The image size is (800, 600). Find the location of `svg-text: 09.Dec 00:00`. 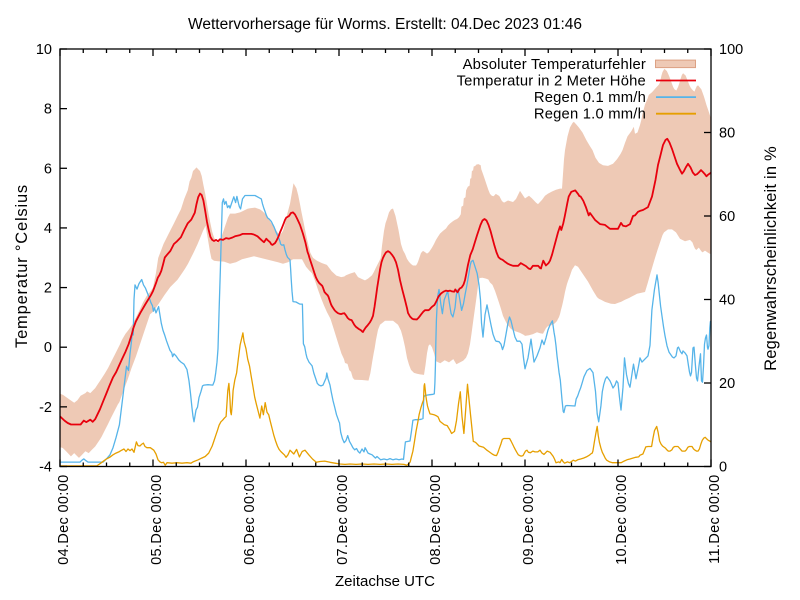

svg-text: 09.Dec 00:00 is located at coordinates (529, 520).